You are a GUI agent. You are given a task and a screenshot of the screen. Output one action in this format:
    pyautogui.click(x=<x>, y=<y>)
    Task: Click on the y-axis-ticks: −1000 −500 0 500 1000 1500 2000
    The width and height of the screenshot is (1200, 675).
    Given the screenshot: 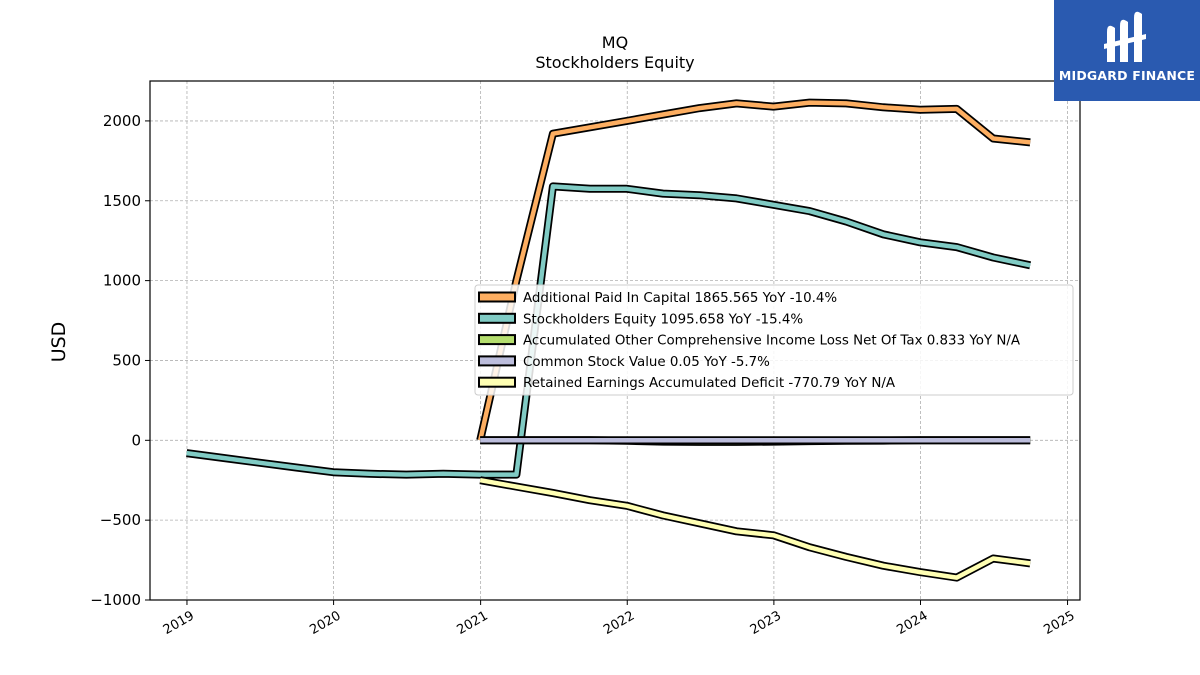 What is the action you would take?
    pyautogui.click(x=120, y=360)
    